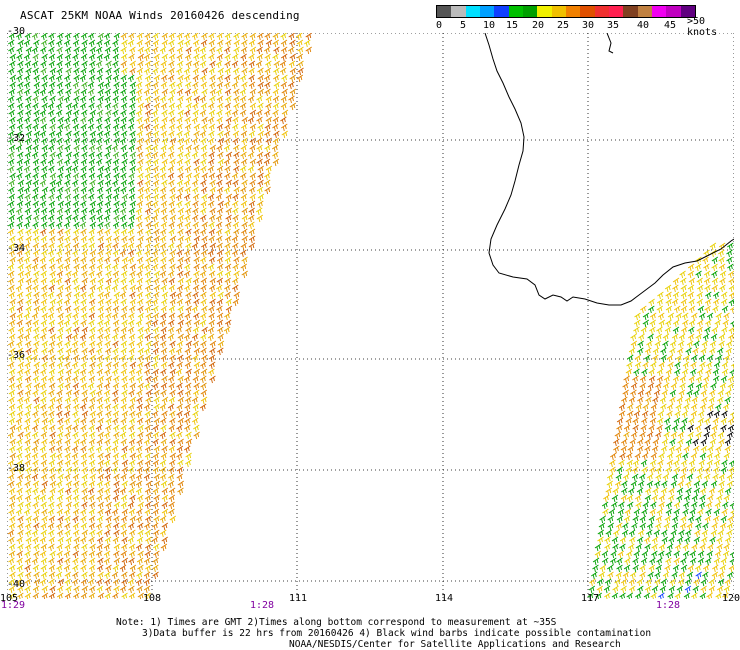 This screenshot has height=650, width=740. What do you see at coordinates (16, 248) in the screenshot?
I see `y-tick-34: -34` at bounding box center [16, 248].